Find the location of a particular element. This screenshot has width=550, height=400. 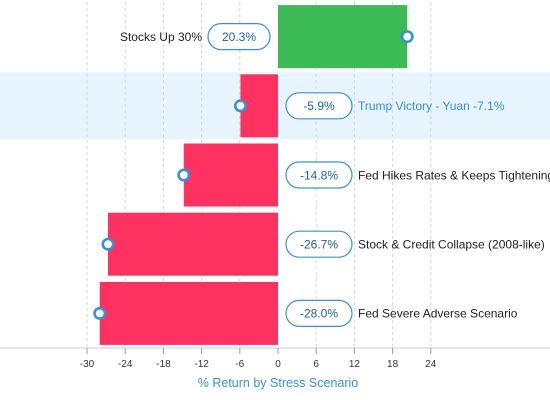

category-label: Fed Hikes Rates & Keeps Tightening is located at coordinates (454, 175).